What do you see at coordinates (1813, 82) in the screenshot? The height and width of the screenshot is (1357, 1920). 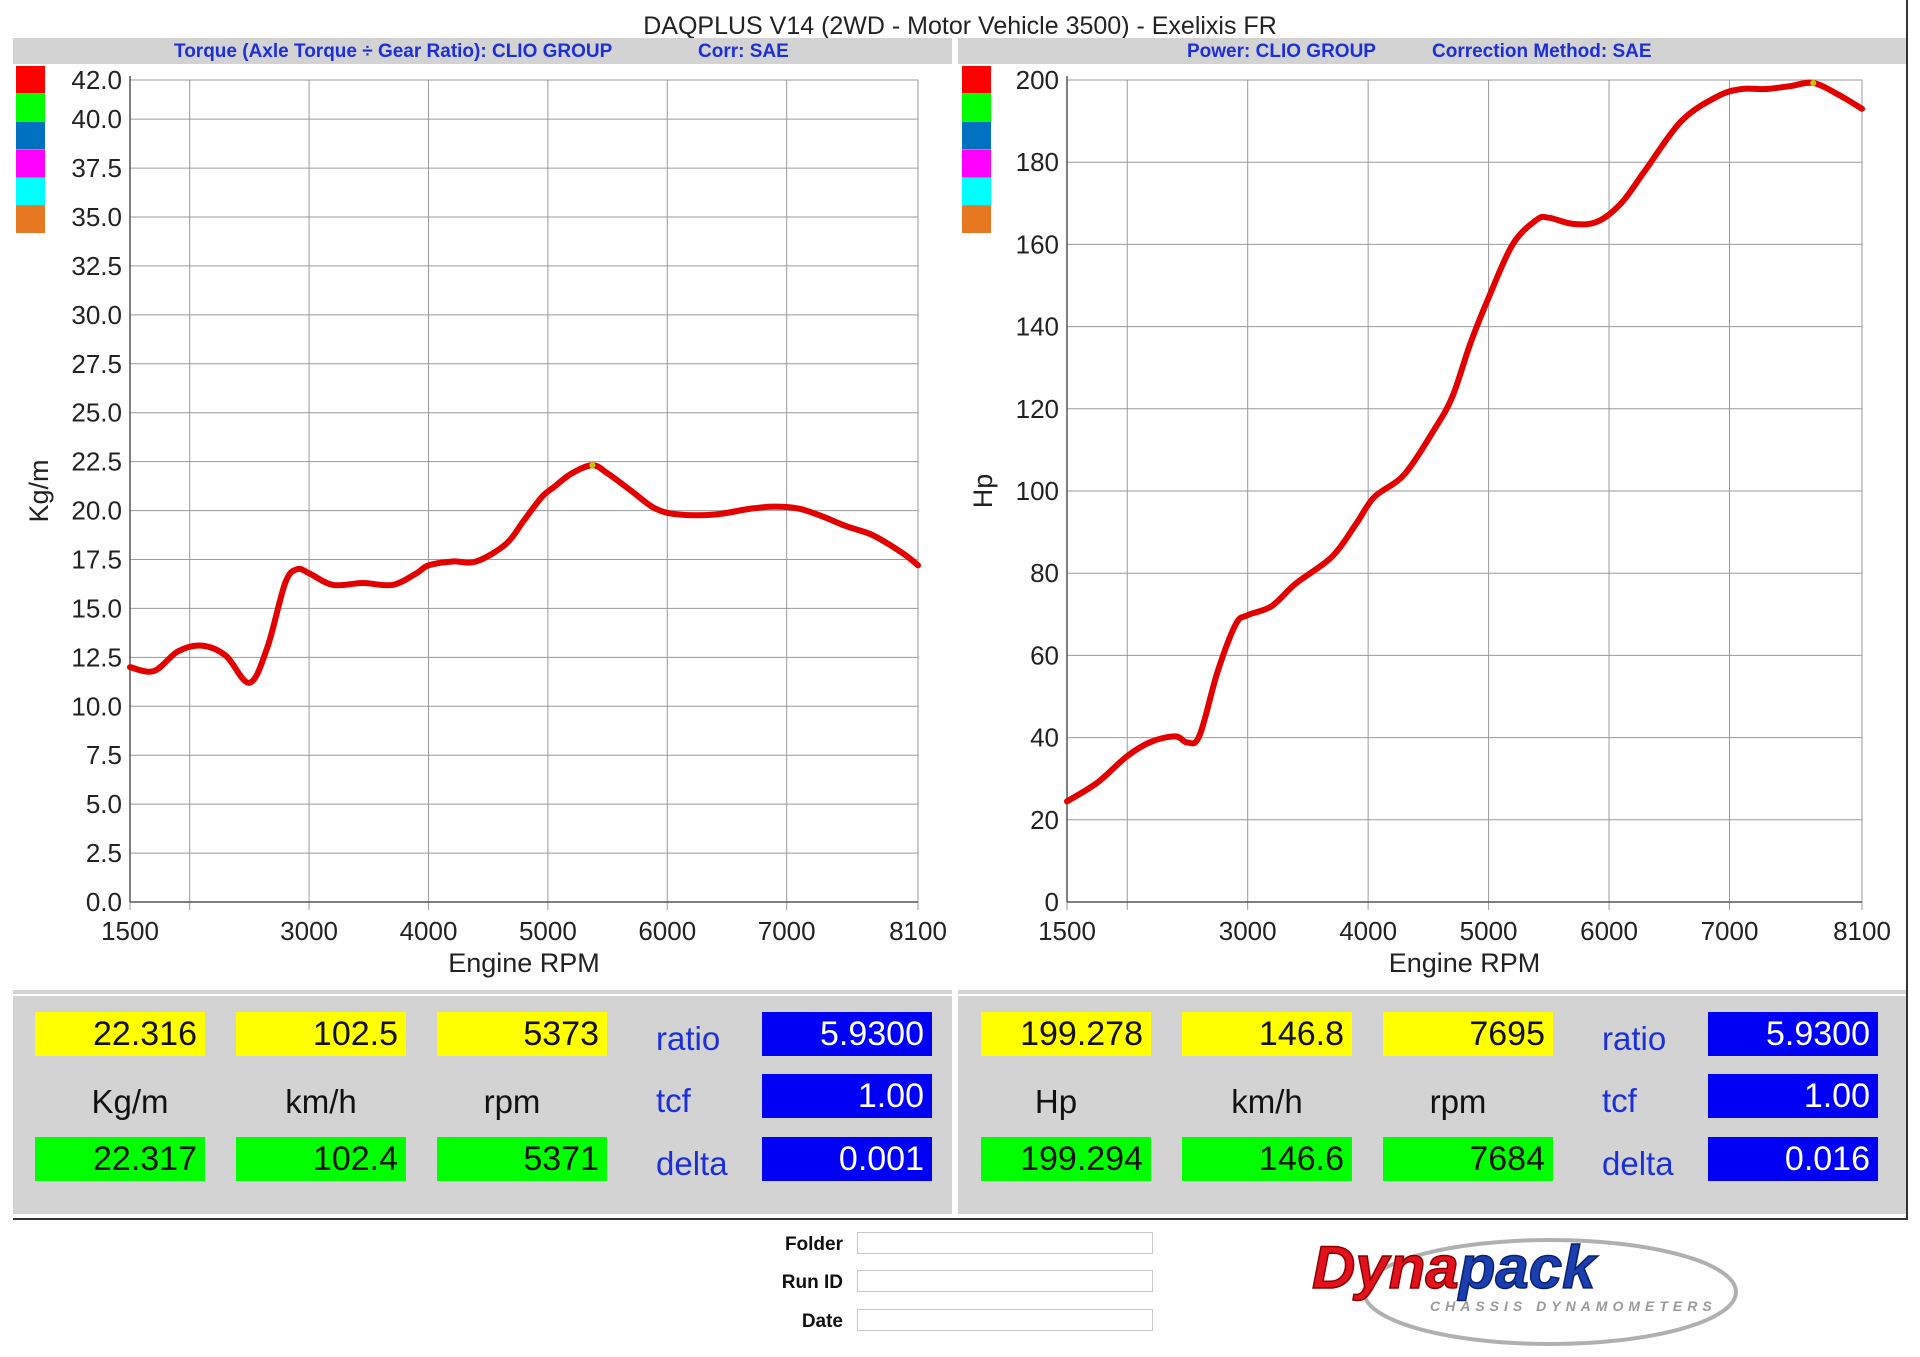 I see `power-peak-marker` at bounding box center [1813, 82].